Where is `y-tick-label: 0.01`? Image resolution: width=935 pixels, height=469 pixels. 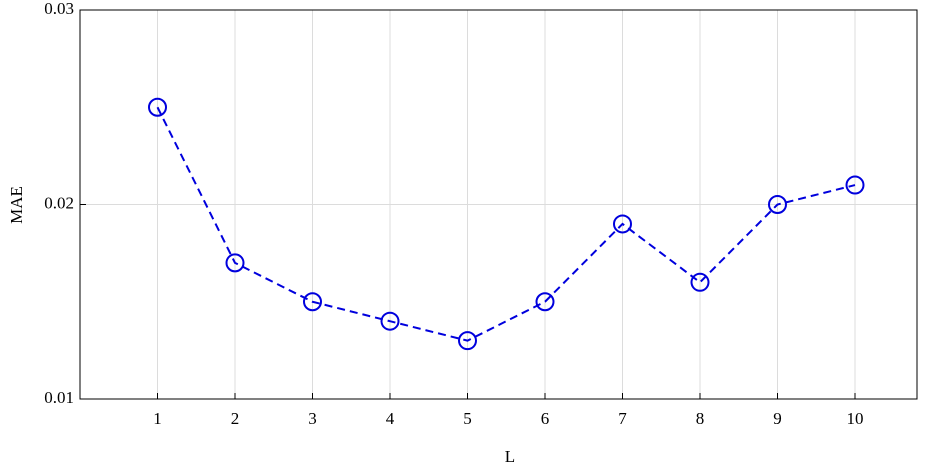
y-tick-label: 0.01 is located at coordinates (59, 397).